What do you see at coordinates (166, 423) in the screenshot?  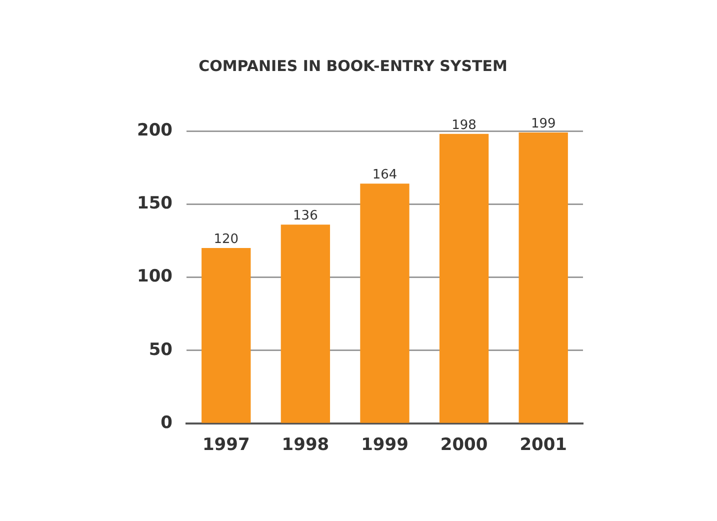 I see `y-tick-label: 0` at bounding box center [166, 423].